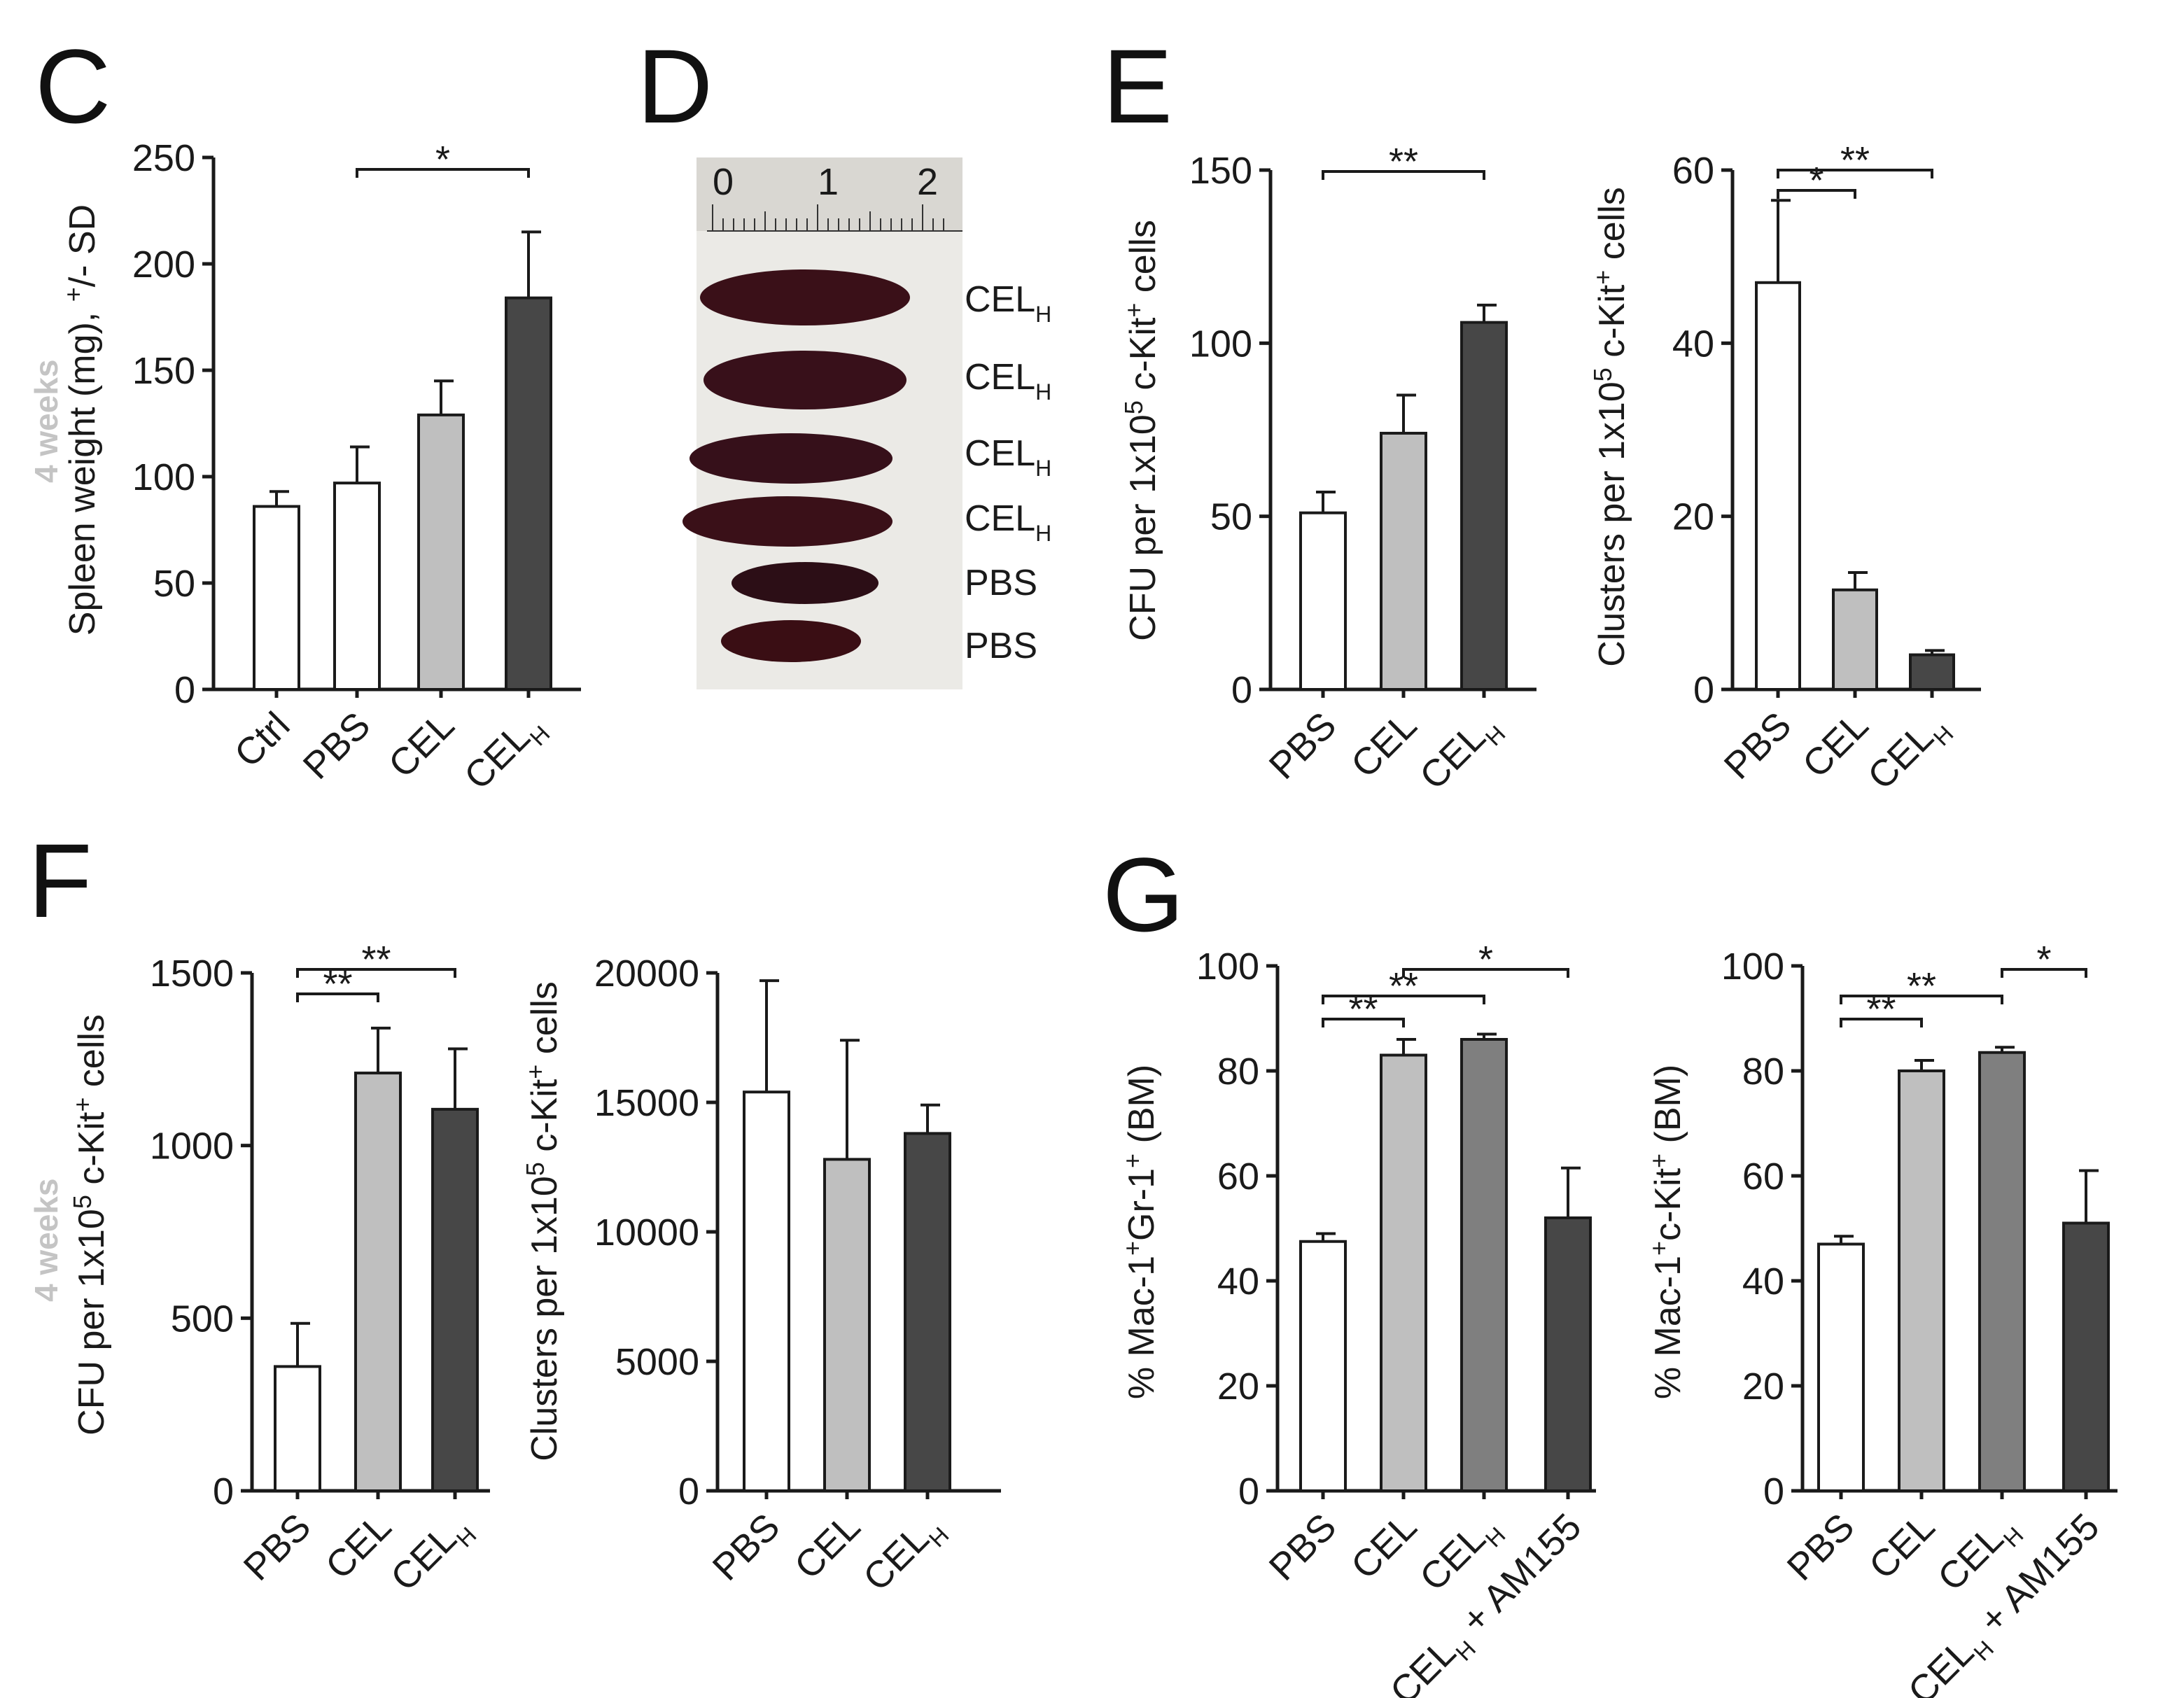  What do you see at coordinates (646, 974) in the screenshot?
I see `y-tick-label: 20000` at bounding box center [646, 974].